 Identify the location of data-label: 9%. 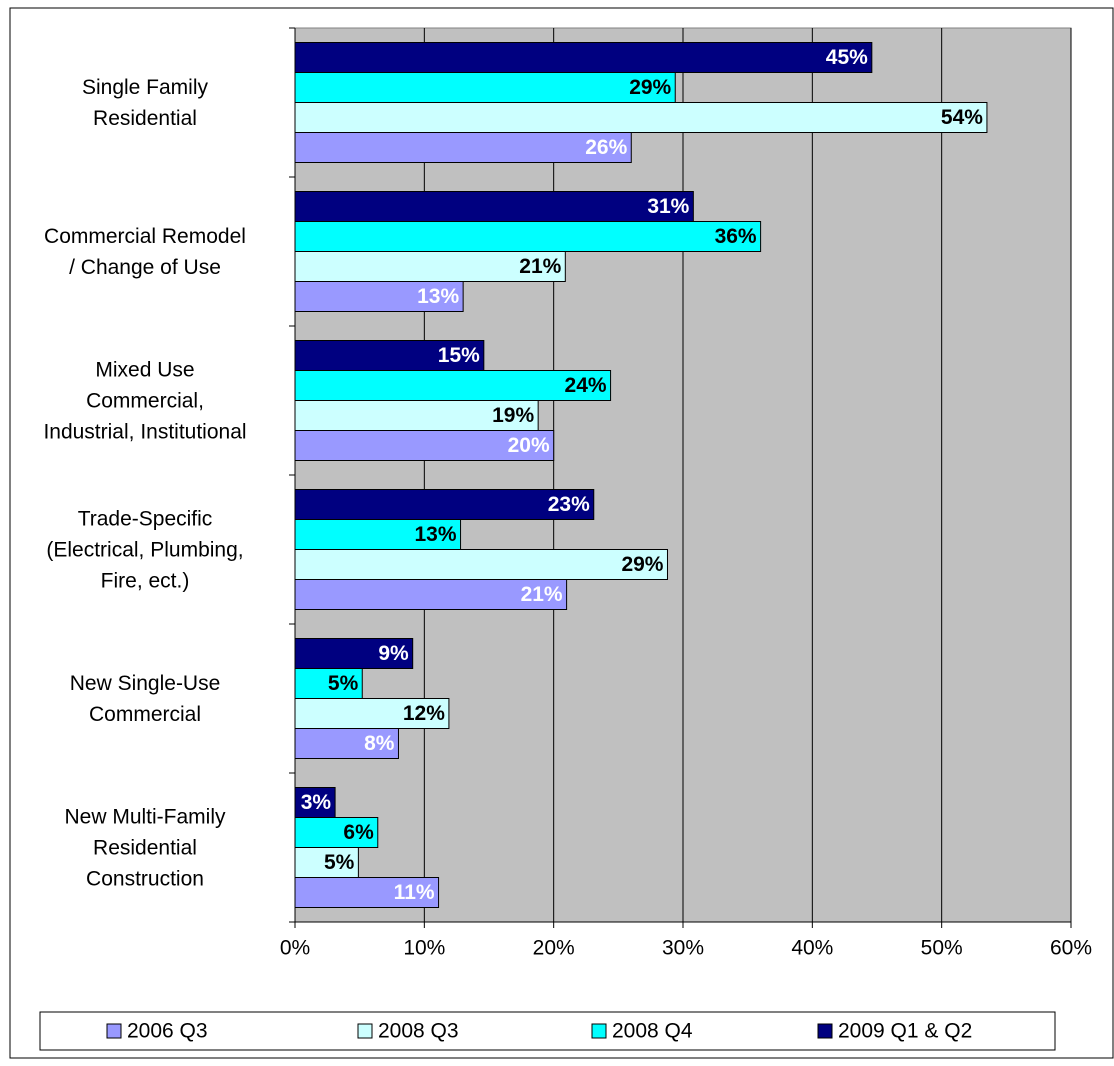
(393, 653).